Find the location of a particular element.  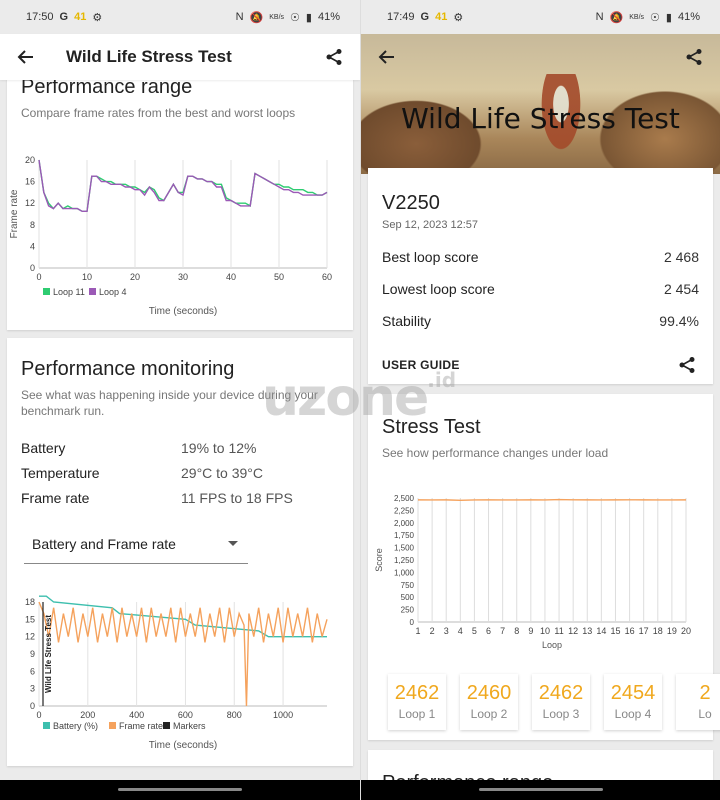

network-speed: KB/s is located at coordinates (637, 17).